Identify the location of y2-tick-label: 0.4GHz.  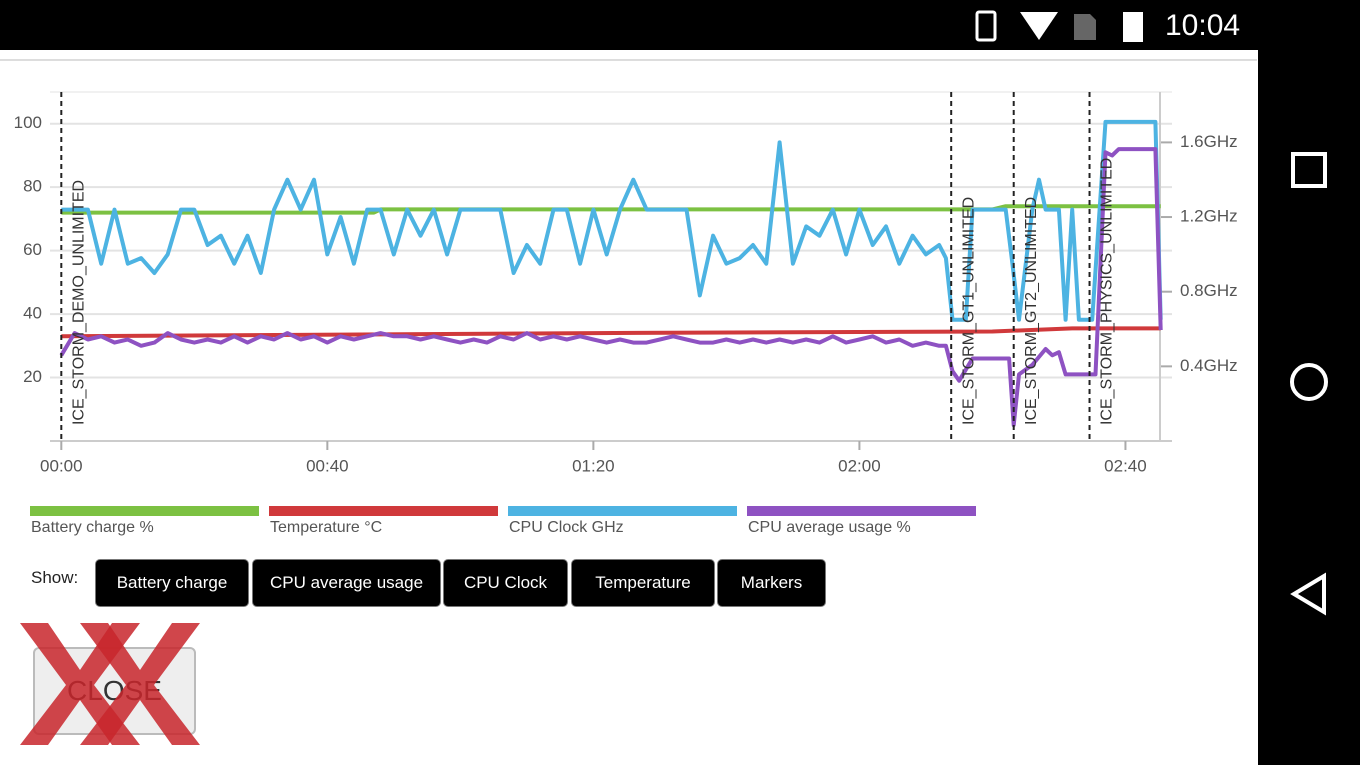
(1209, 365).